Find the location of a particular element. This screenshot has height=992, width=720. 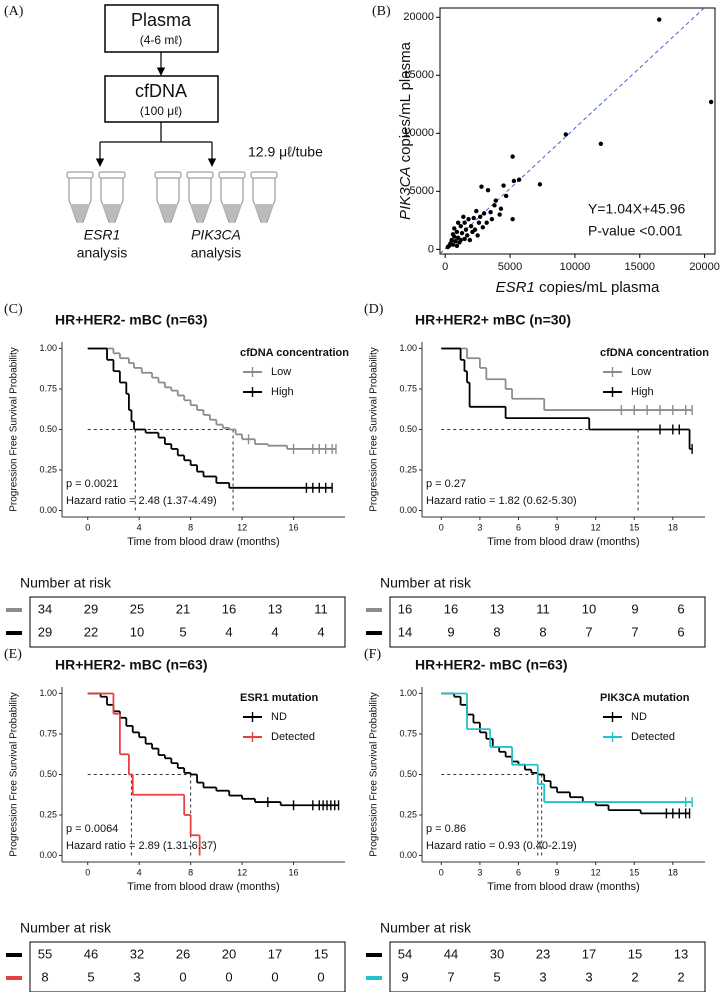

panel-label: (F) is located at coordinates (372, 654).